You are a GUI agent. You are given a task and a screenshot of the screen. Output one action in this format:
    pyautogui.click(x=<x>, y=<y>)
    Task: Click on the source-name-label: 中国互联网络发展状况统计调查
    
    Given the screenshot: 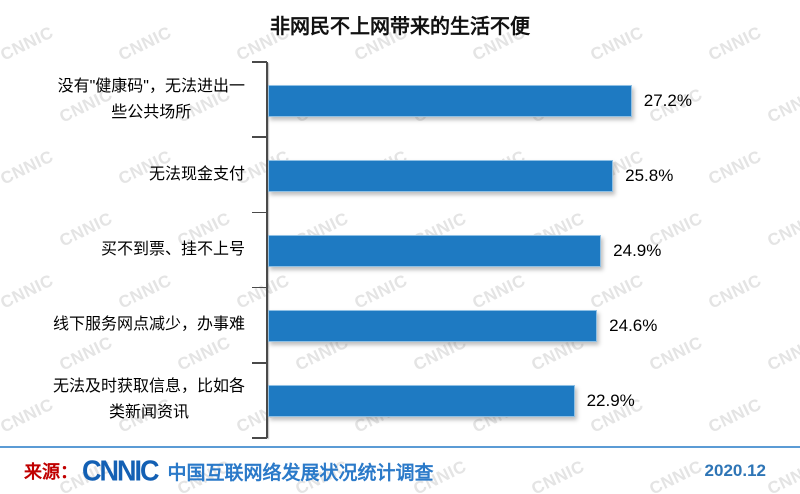 What is the action you would take?
    pyautogui.click(x=300, y=473)
    